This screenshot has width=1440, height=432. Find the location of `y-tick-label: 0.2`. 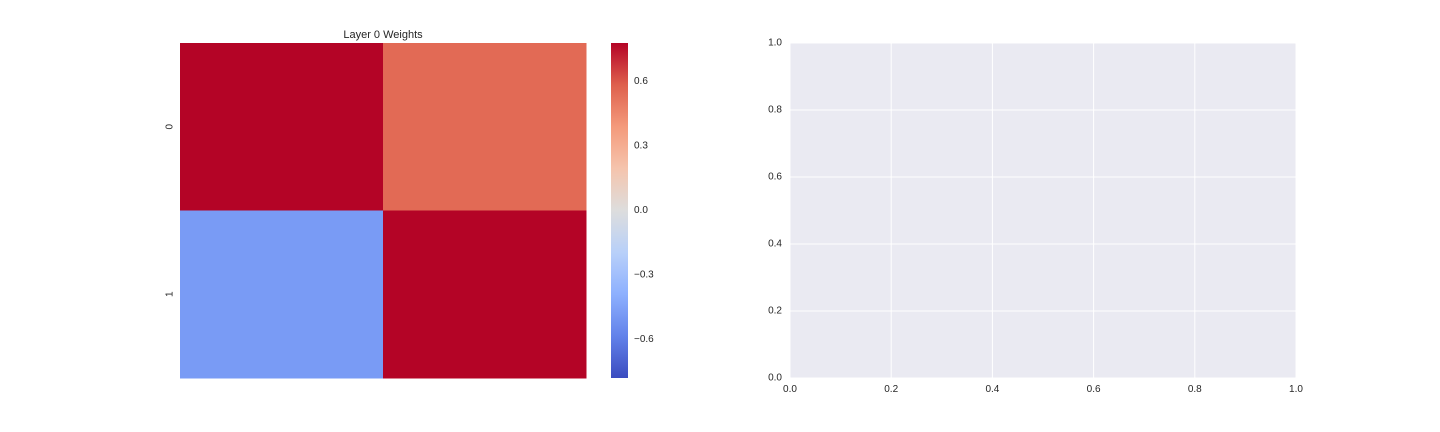

y-tick-label: 0.2 is located at coordinates (775, 311).